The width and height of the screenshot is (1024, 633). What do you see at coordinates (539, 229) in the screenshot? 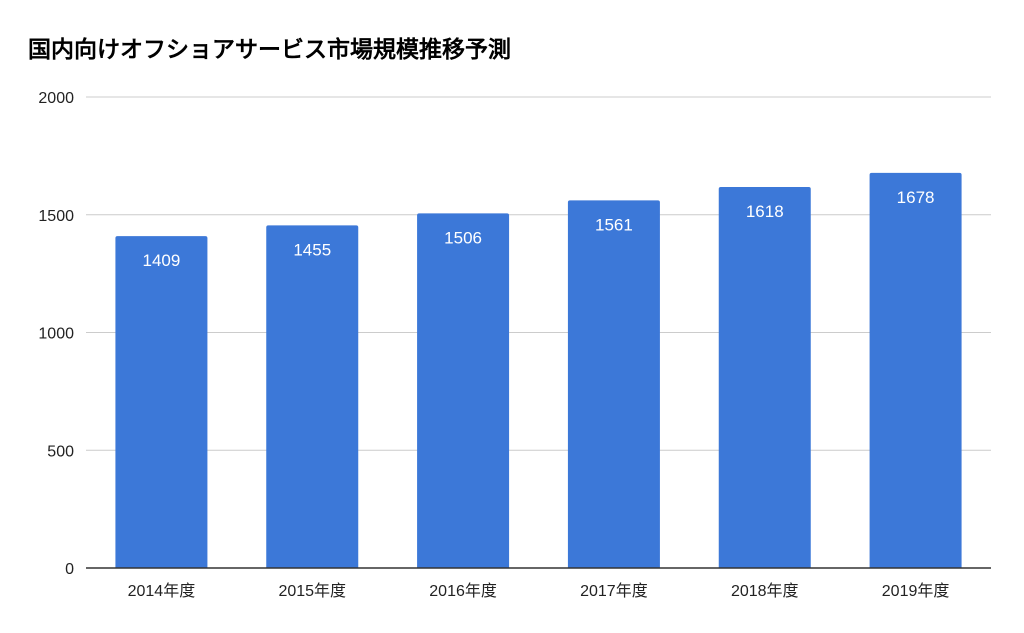
I see `data-labels: 1409 1455 1506 1561 1618 1678` at bounding box center [539, 229].